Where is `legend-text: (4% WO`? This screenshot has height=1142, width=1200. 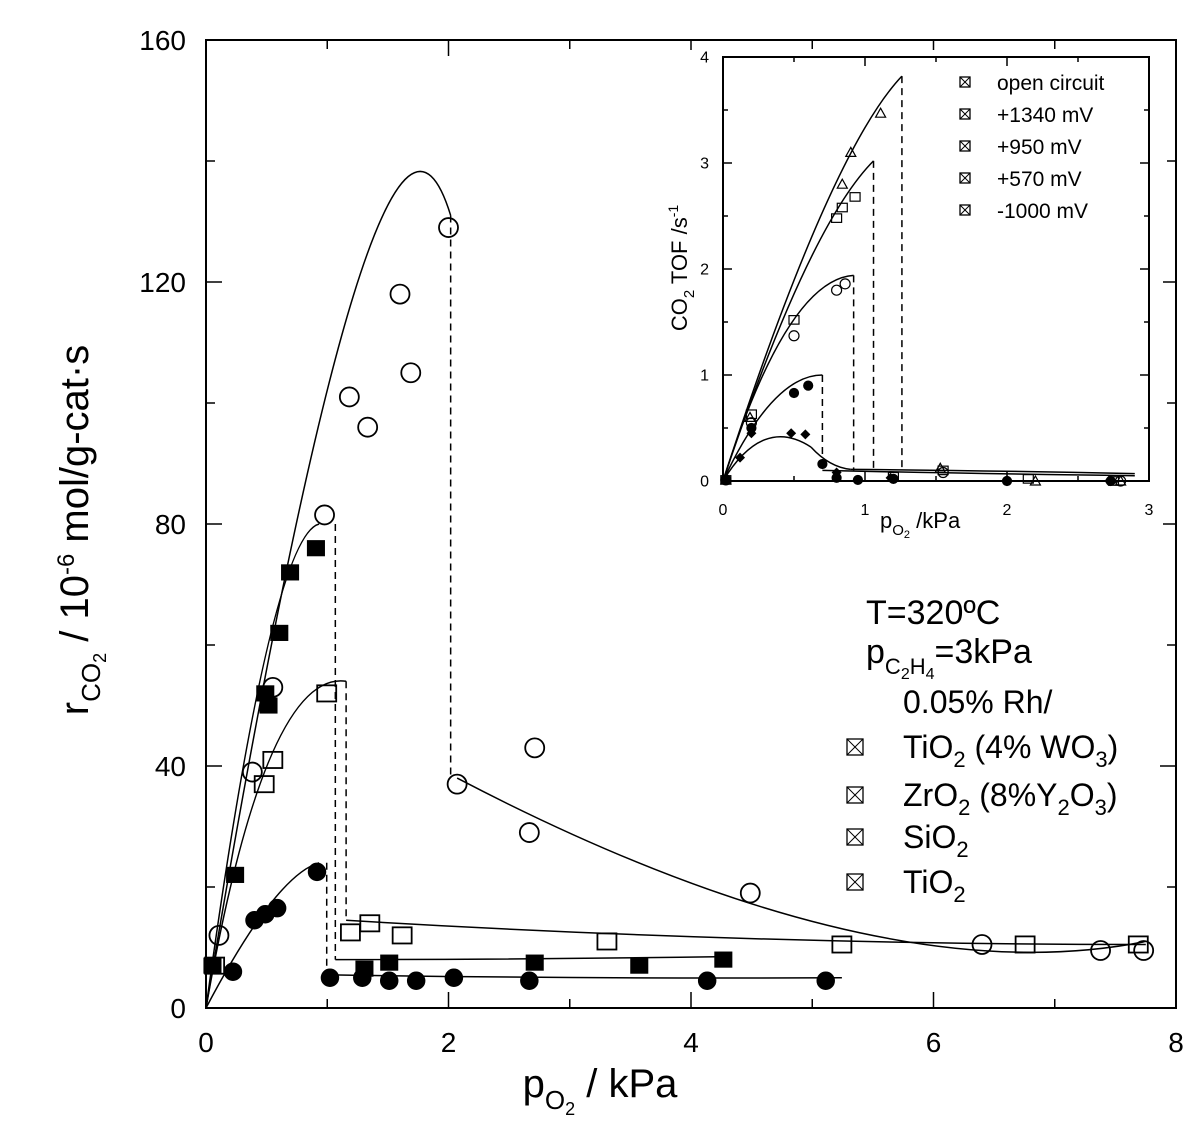
legend-text: (4% WO is located at coordinates (1031, 747).